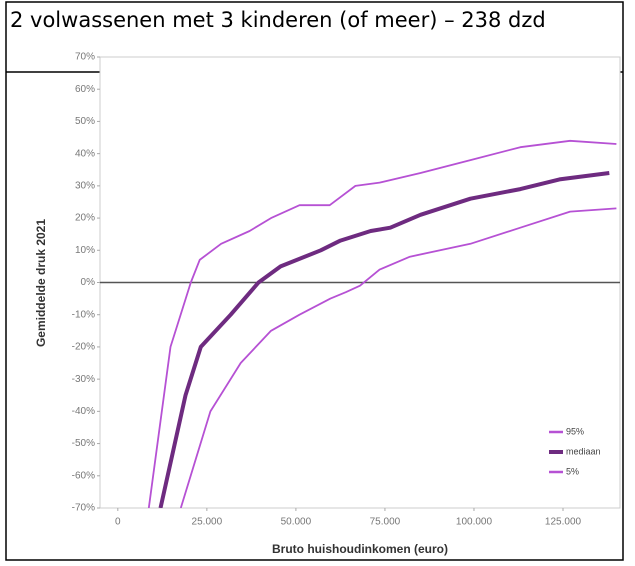 This screenshot has height=566, width=635. Describe the element at coordinates (85, 153) in the screenshot. I see `y-tick-label: 40%` at that location.